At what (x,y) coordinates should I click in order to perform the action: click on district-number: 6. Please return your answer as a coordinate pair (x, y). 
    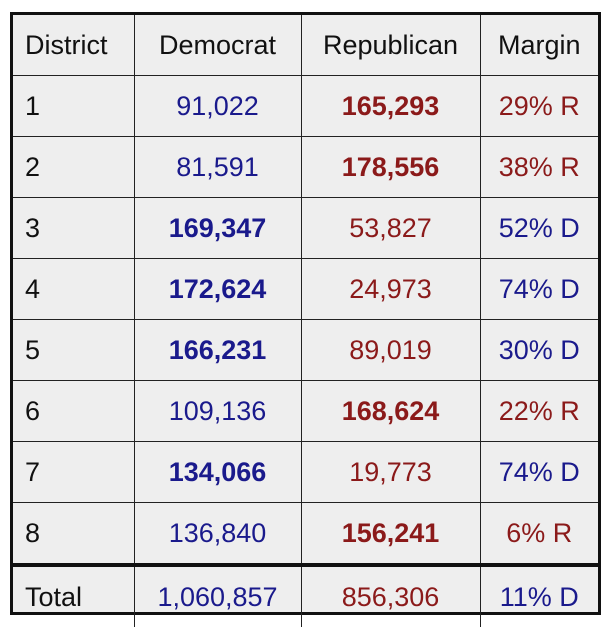
    Looking at the image, I should click on (74, 411).